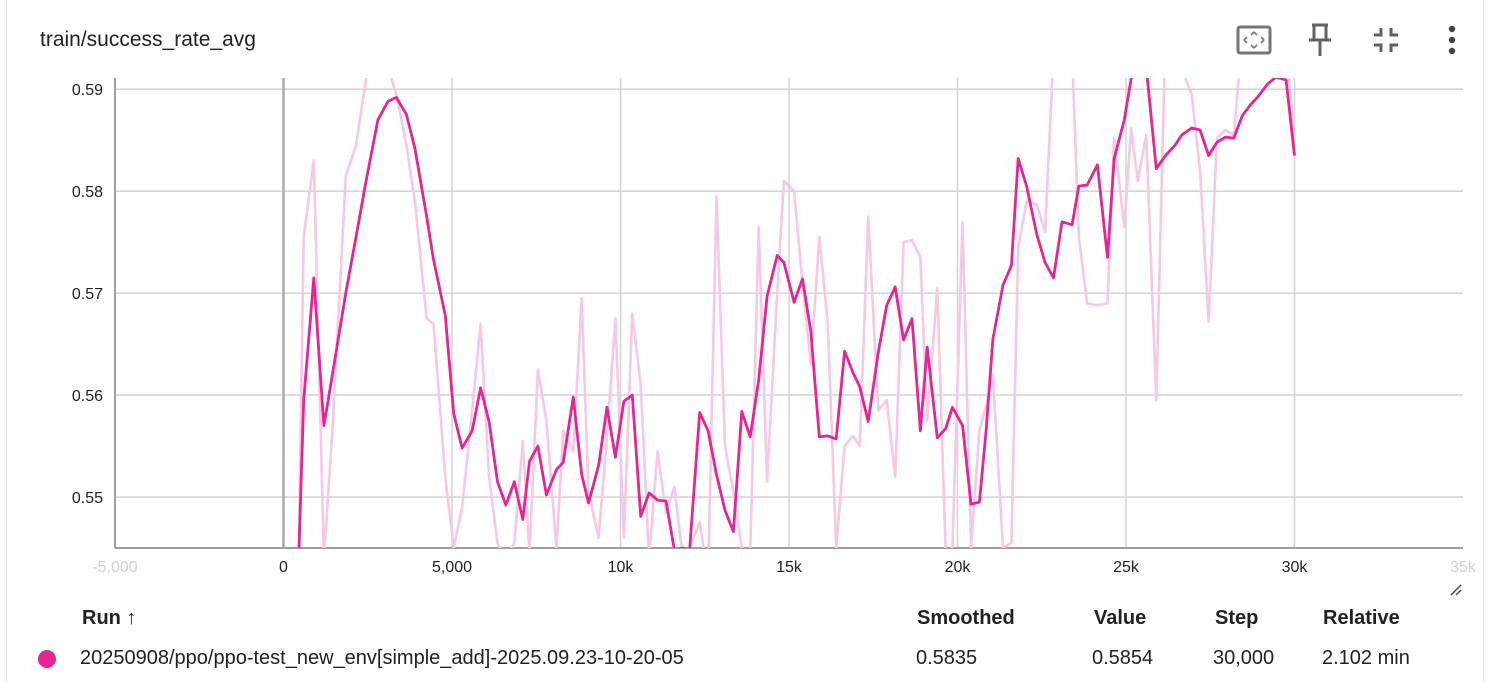 The width and height of the screenshot is (1490, 682). Describe the element at coordinates (283, 567) in the screenshot. I see `x-tick-label: 0` at that location.